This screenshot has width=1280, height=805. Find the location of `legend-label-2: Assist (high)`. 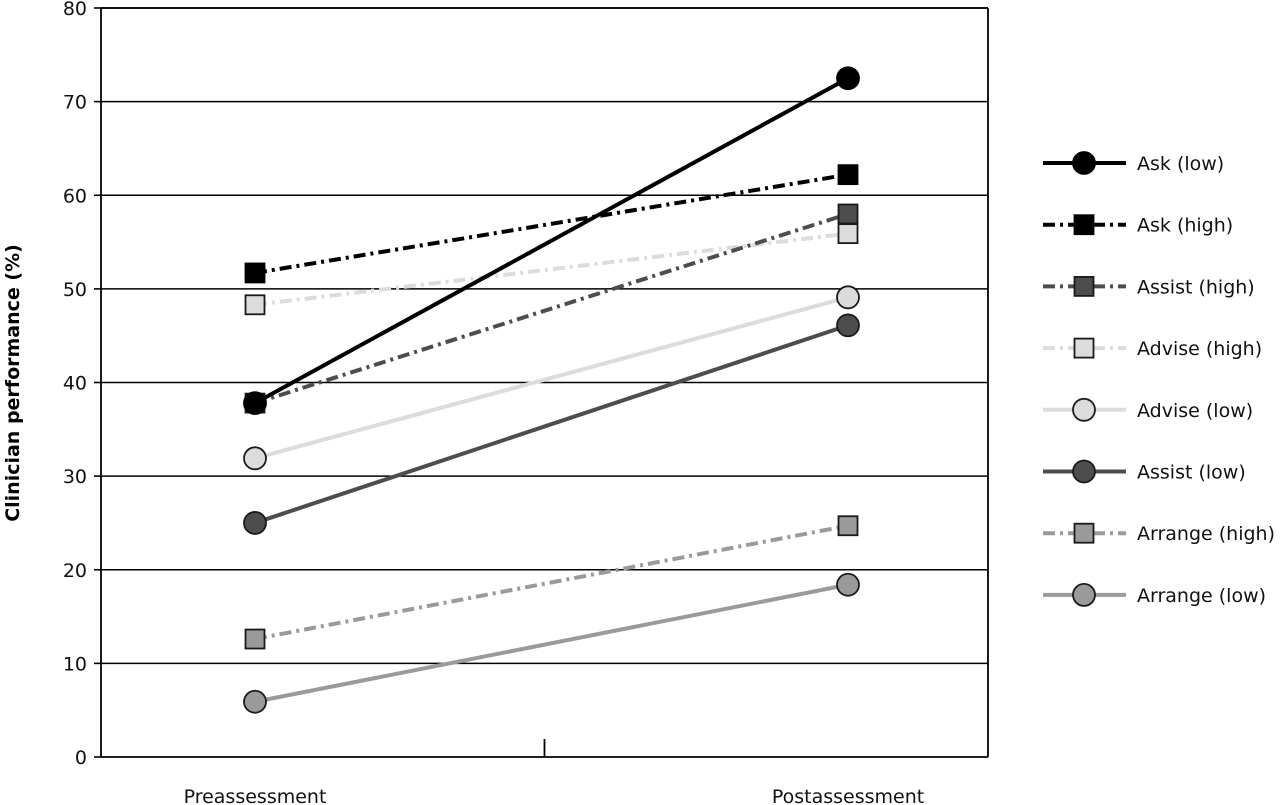

legend-label-2: Assist (high) is located at coordinates (1196, 287).